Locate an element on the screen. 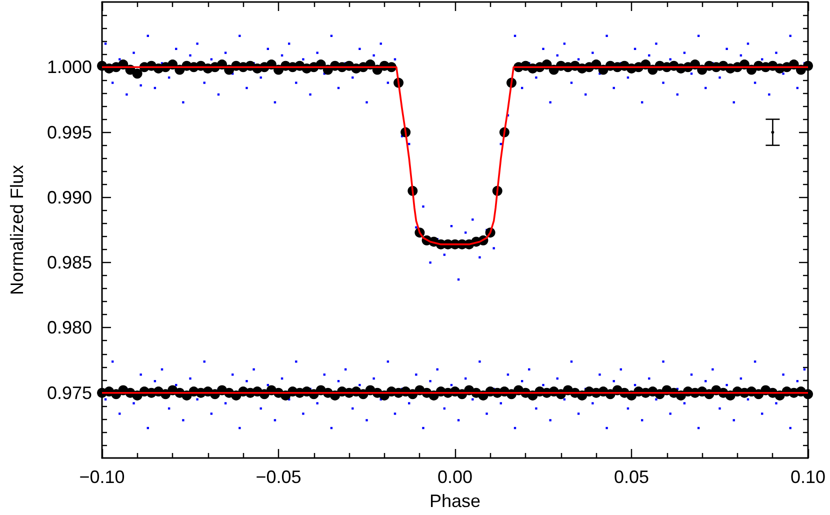 Image resolution: width=830 pixels, height=515 pixels. x-tick-label: −0.05 is located at coordinates (279, 477).